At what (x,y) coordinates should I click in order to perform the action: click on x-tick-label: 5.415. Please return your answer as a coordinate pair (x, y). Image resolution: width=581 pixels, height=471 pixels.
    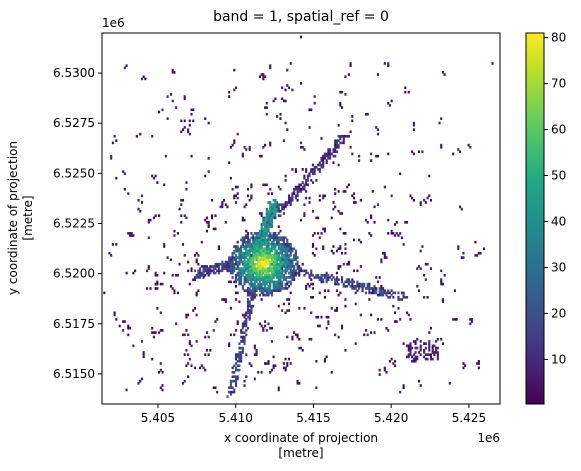
    Looking at the image, I should click on (313, 418).